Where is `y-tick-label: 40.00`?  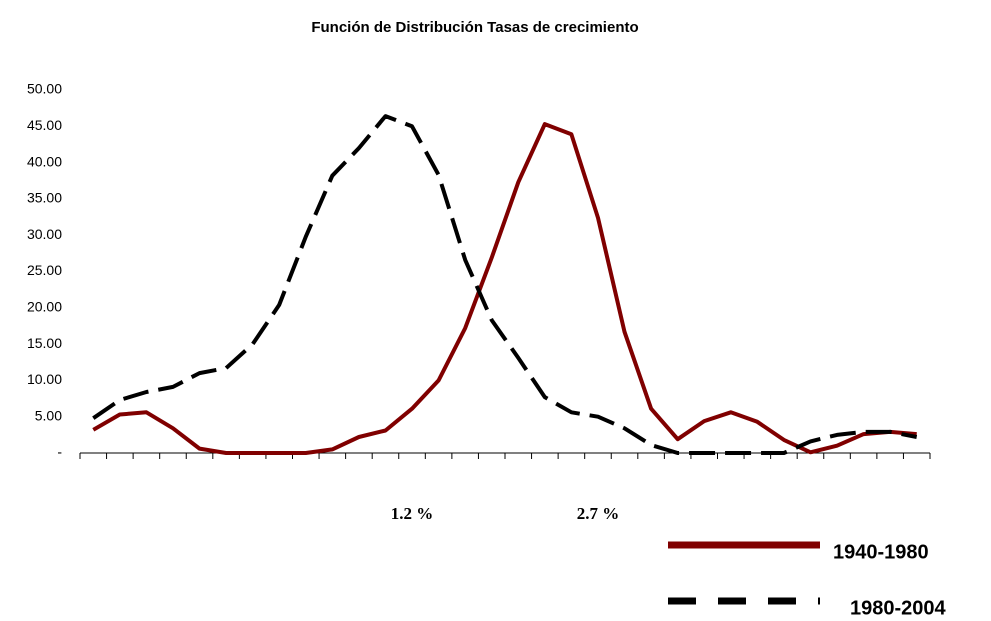
y-tick-label: 40.00 is located at coordinates (44, 161).